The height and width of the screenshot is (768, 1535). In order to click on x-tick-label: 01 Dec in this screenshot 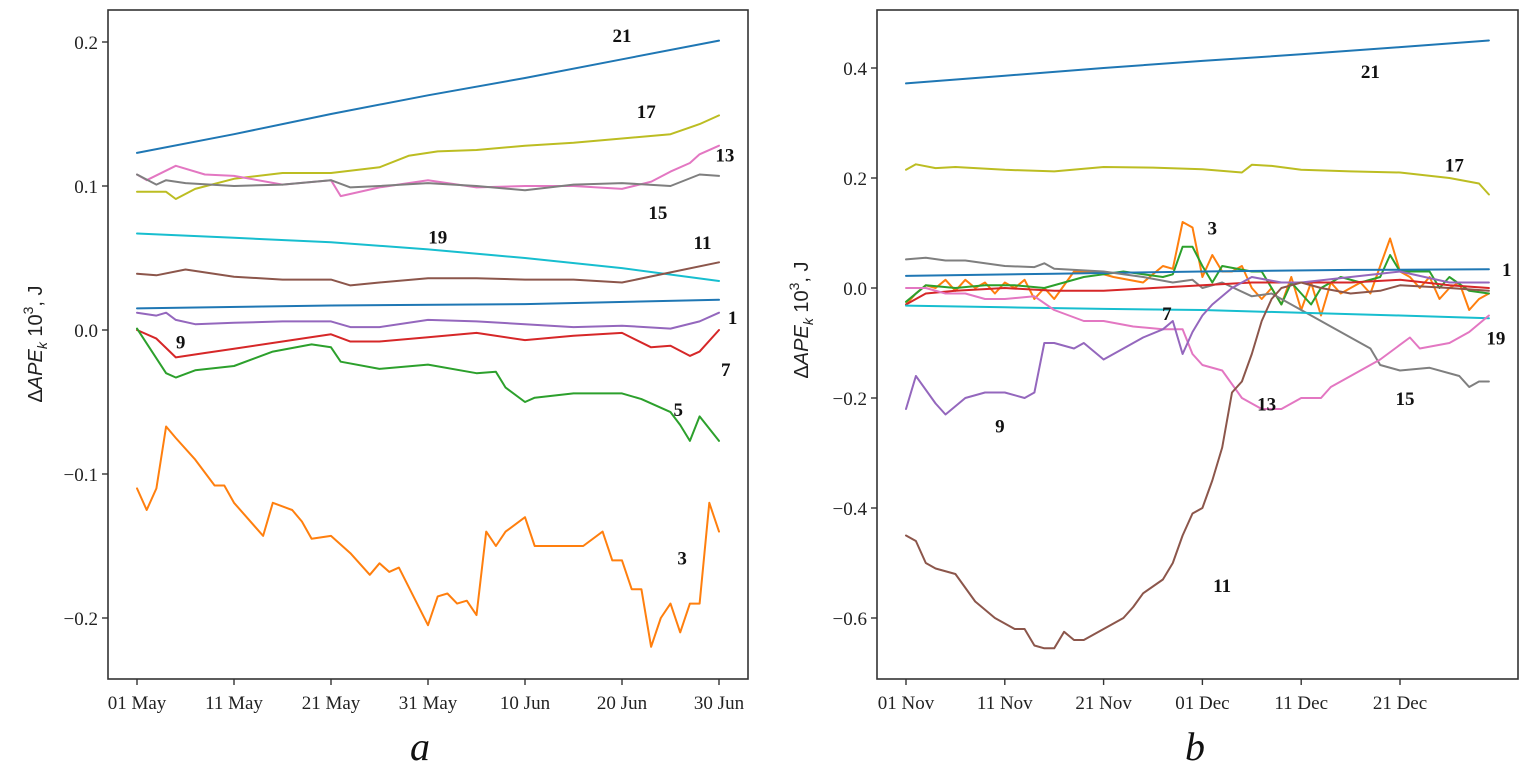, I will do `click(1202, 703)`.